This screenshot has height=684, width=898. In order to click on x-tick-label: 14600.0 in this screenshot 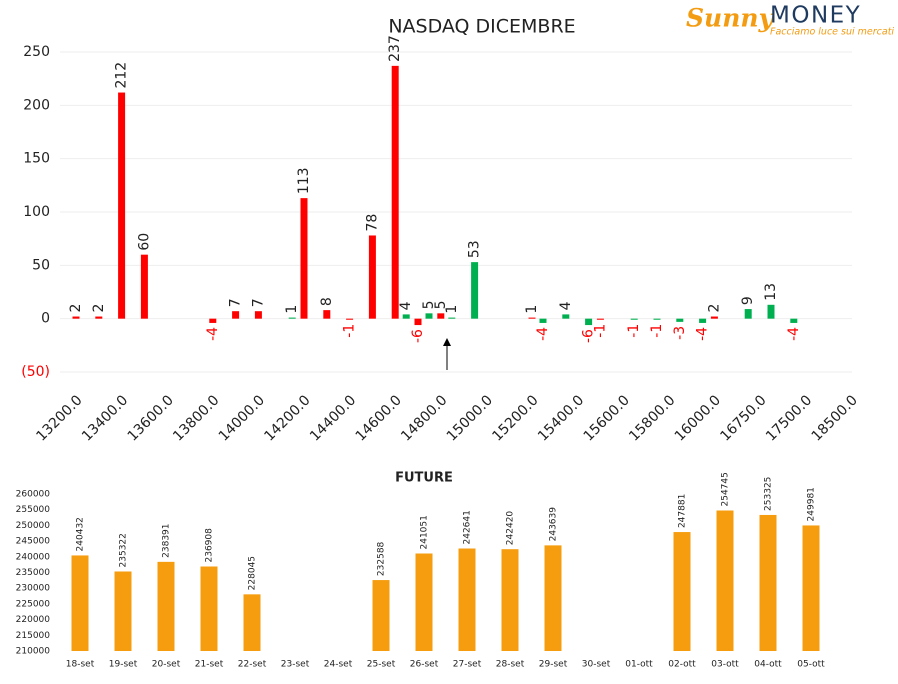, I will do `click(379, 418)`.